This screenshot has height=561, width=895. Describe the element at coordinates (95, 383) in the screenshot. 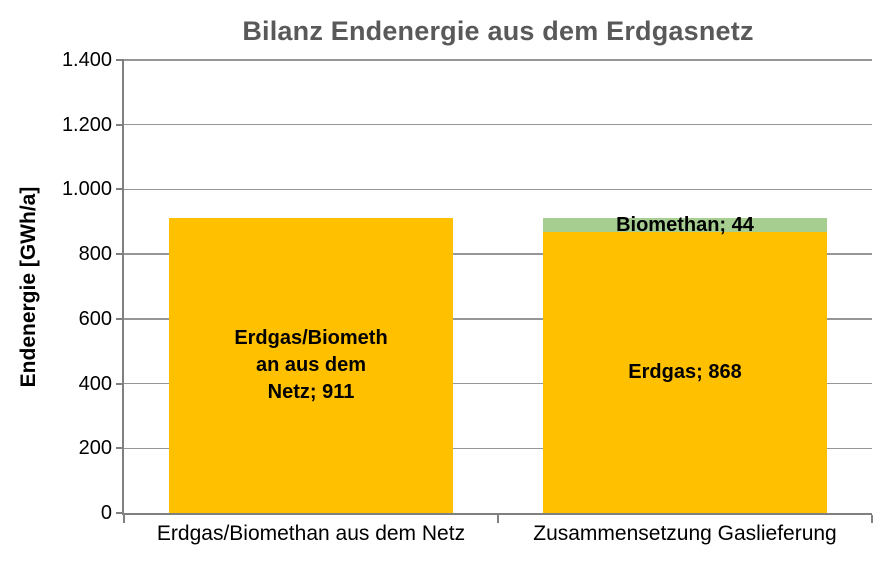

I see `y-tick-label: 400` at that location.